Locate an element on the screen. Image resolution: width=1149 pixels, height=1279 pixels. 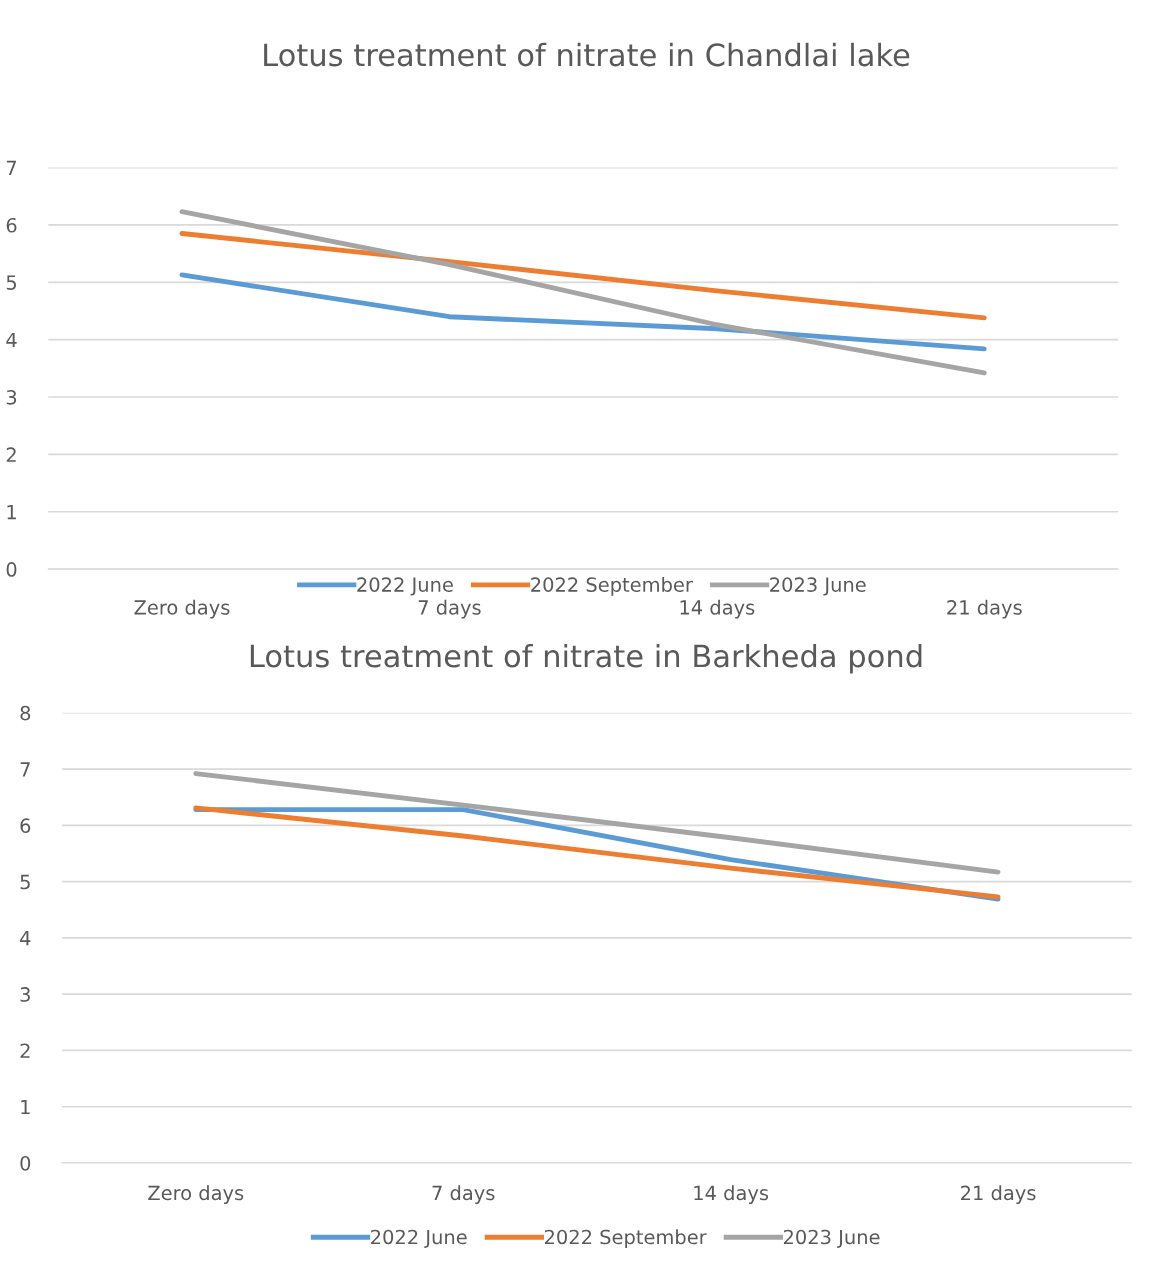
y-tick-label: 8 is located at coordinates (25, 713).